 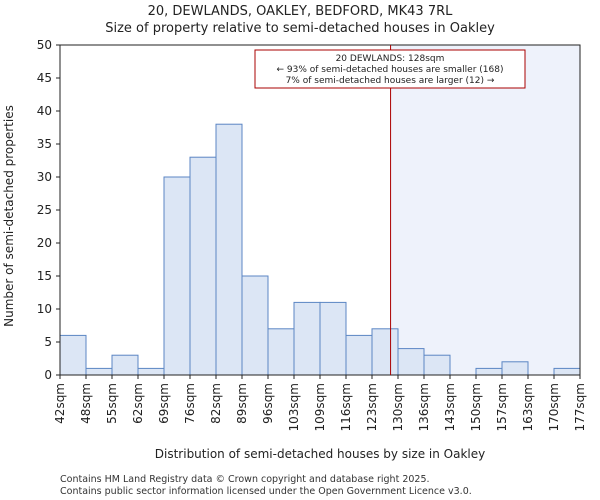 I want to click on x-tick-label: 177sqm, so click(x=580, y=407).